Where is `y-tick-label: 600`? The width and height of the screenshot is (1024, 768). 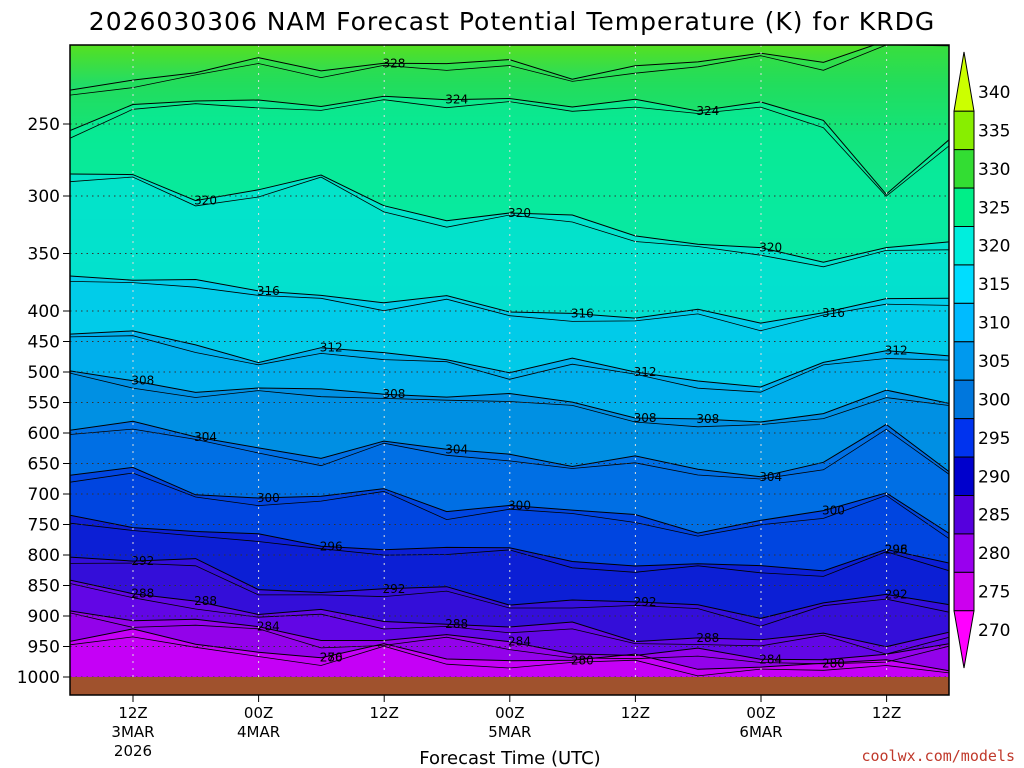
y-tick-label: 600 is located at coordinates (44, 434).